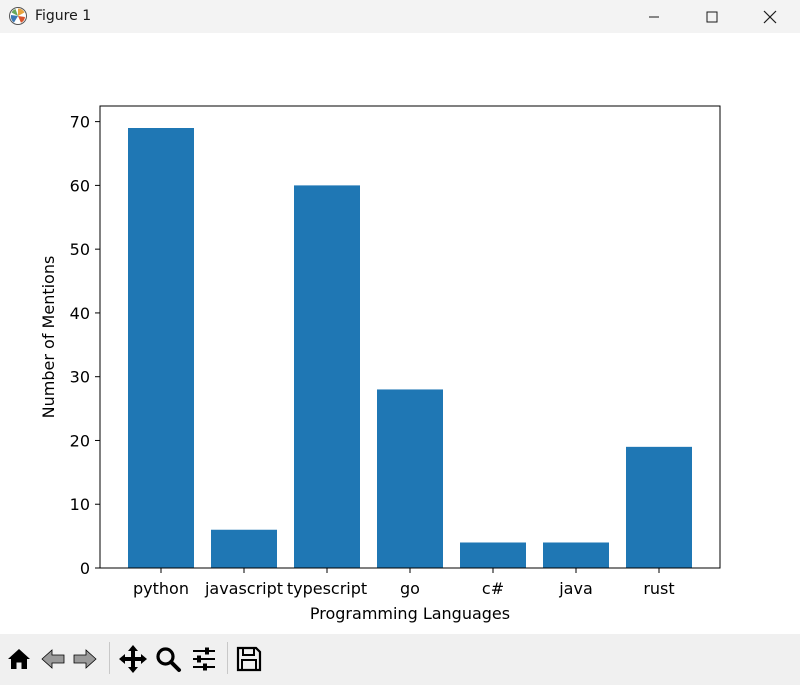 This screenshot has width=800, height=685. I want to click on y-axis-ticks: 0 10 20 30 40 50 60 70, so click(85, 345).